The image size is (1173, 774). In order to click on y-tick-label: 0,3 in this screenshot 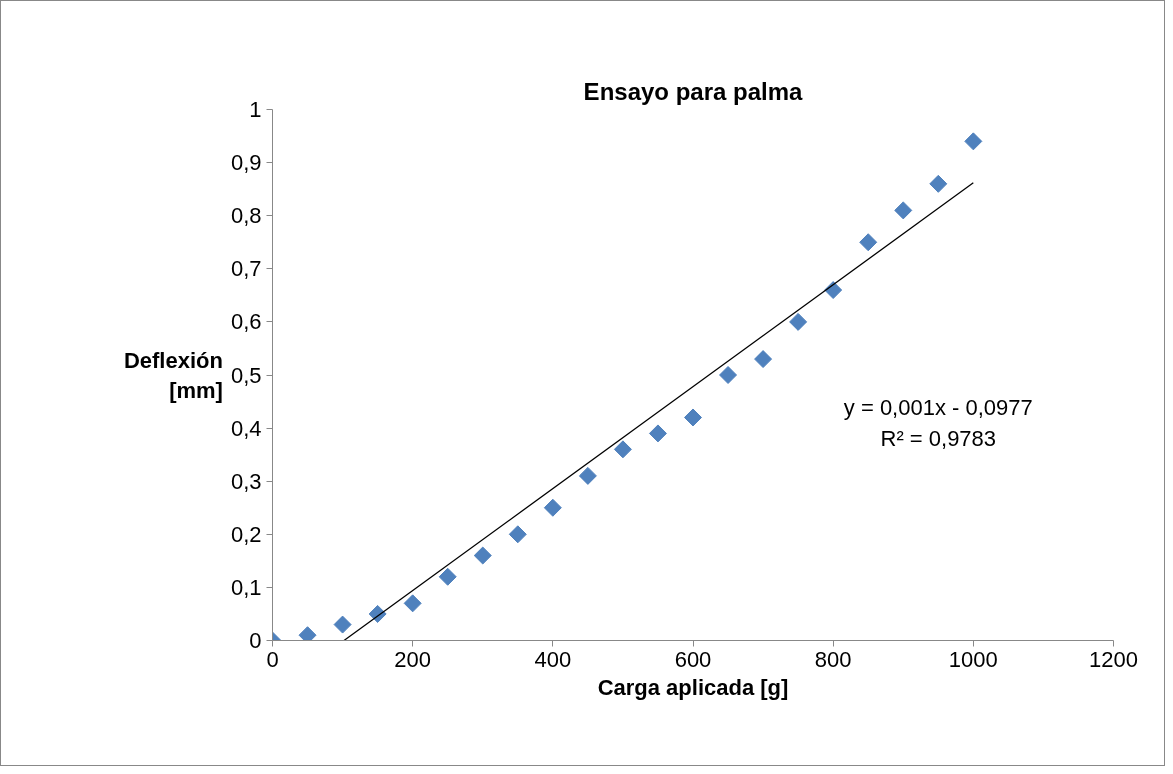, I will do `click(246, 481)`.